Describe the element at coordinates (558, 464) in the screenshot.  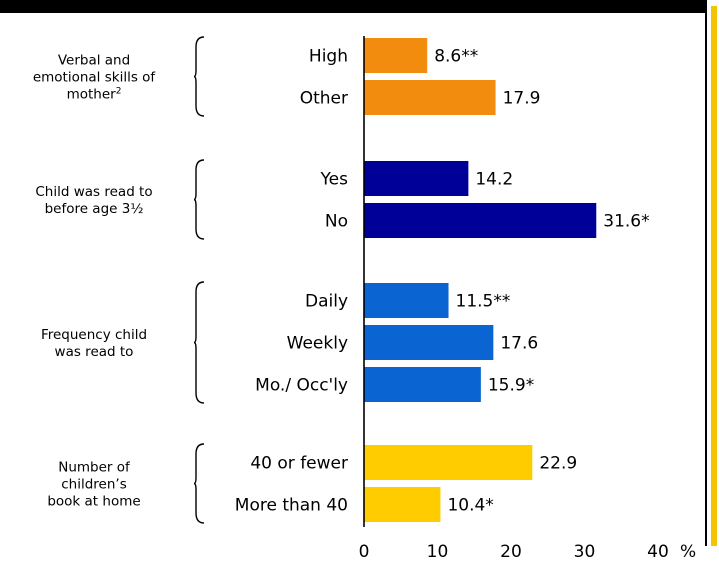
I see `data-label: 22.9` at that location.